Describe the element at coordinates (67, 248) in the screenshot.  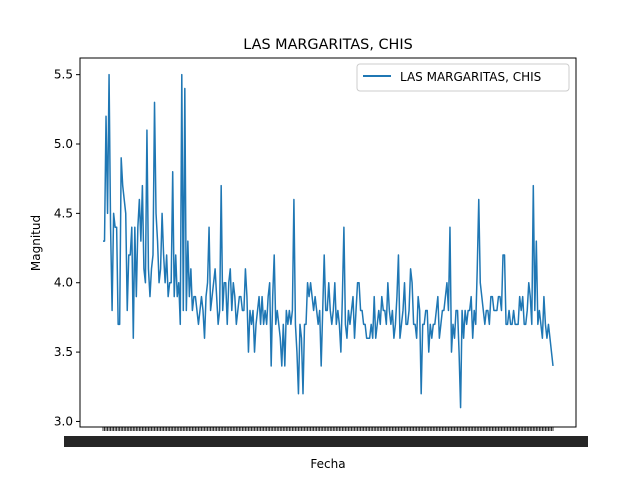
I see `y-axis: 3.0 3.5 4.0 4.5 5.0 5.5` at that location.